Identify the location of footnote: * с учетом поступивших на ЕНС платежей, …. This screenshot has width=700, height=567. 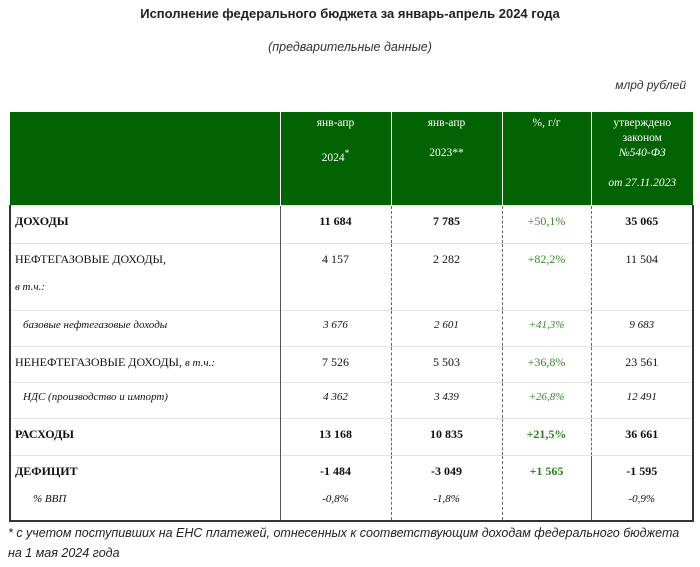
(344, 543).